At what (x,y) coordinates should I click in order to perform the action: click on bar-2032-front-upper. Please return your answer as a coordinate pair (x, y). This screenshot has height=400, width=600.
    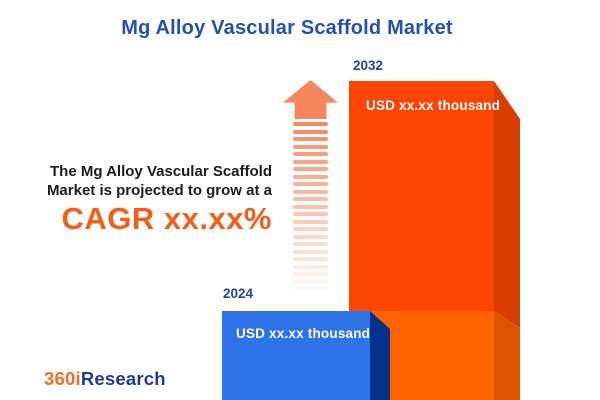
    Looking at the image, I should click on (421, 196).